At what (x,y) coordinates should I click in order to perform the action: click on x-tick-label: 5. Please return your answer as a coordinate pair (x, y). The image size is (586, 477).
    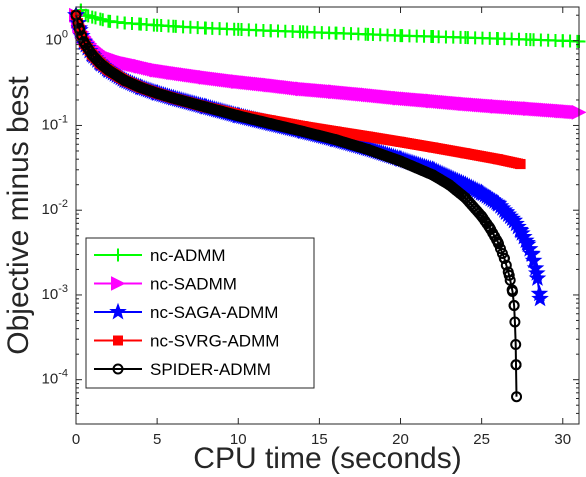
    Looking at the image, I should click on (157, 439).